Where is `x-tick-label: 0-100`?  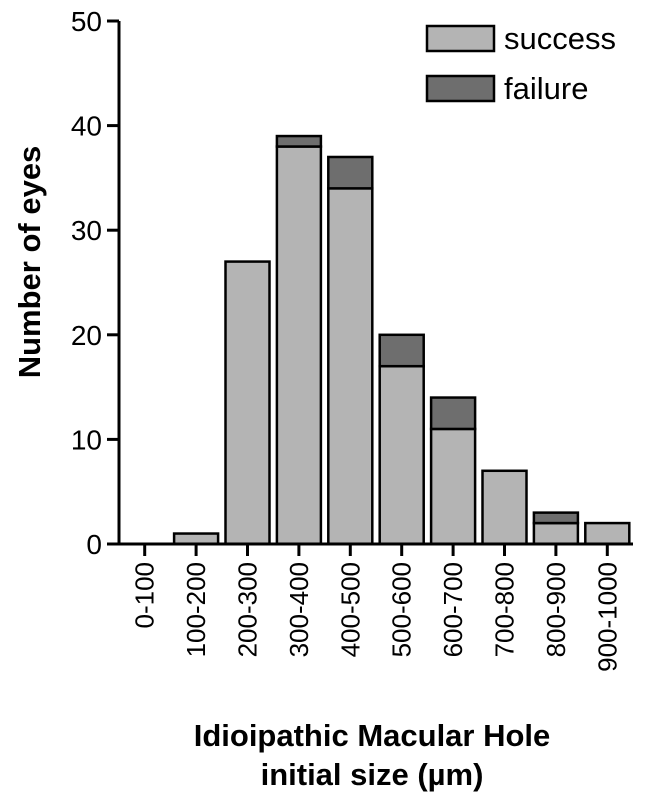
x-tick-label: 0-100 is located at coordinates (145, 595).